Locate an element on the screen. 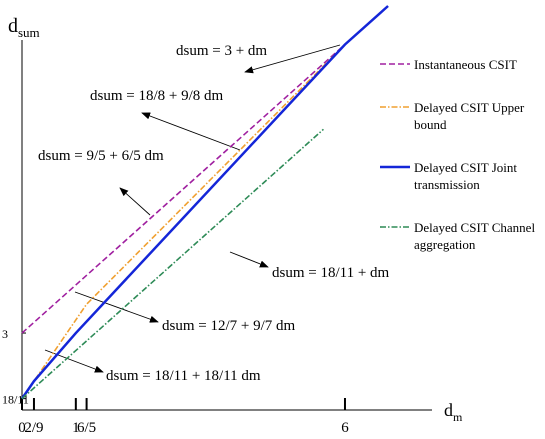  legend-entry: Instantaneous CSIT is located at coordinates (460, 64).